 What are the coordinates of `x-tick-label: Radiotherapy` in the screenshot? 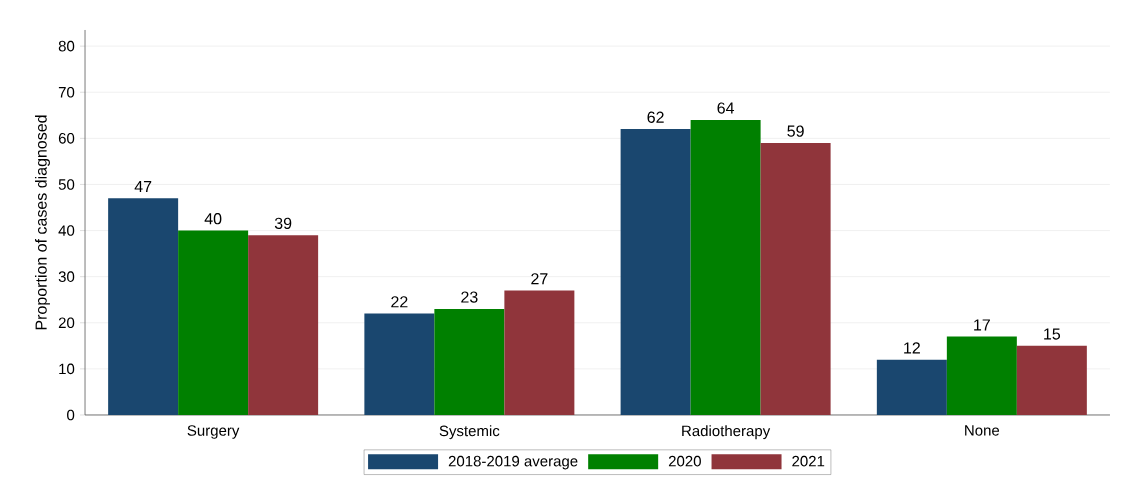 It's located at (726, 432).